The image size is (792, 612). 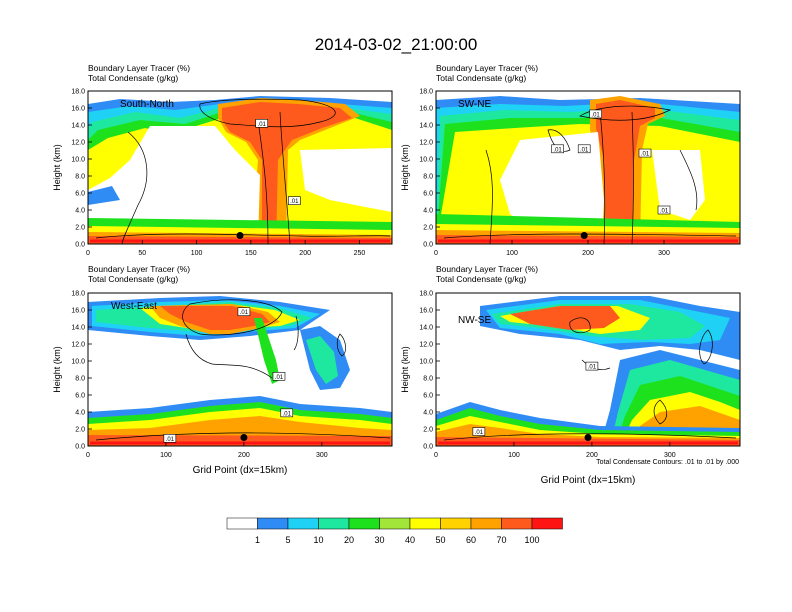 I want to click on panel-label: South-North, so click(x=147, y=104).